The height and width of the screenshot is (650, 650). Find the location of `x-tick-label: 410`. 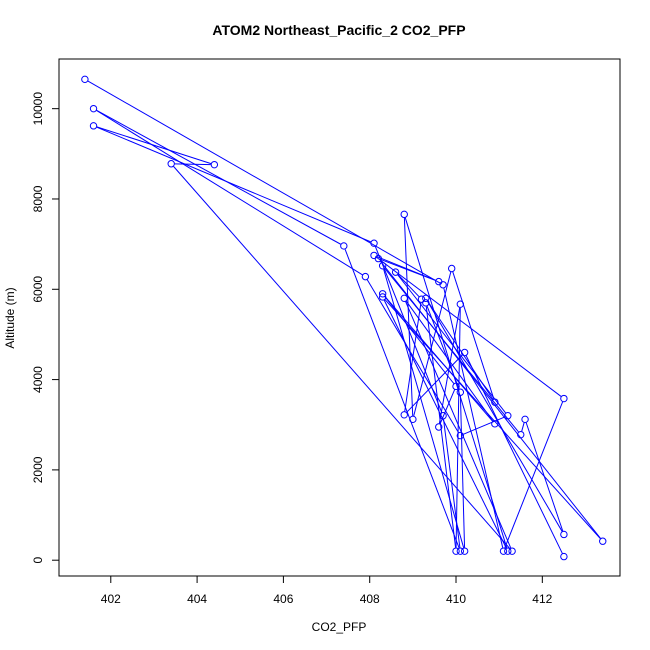

x-tick-label: 410 is located at coordinates (456, 599).